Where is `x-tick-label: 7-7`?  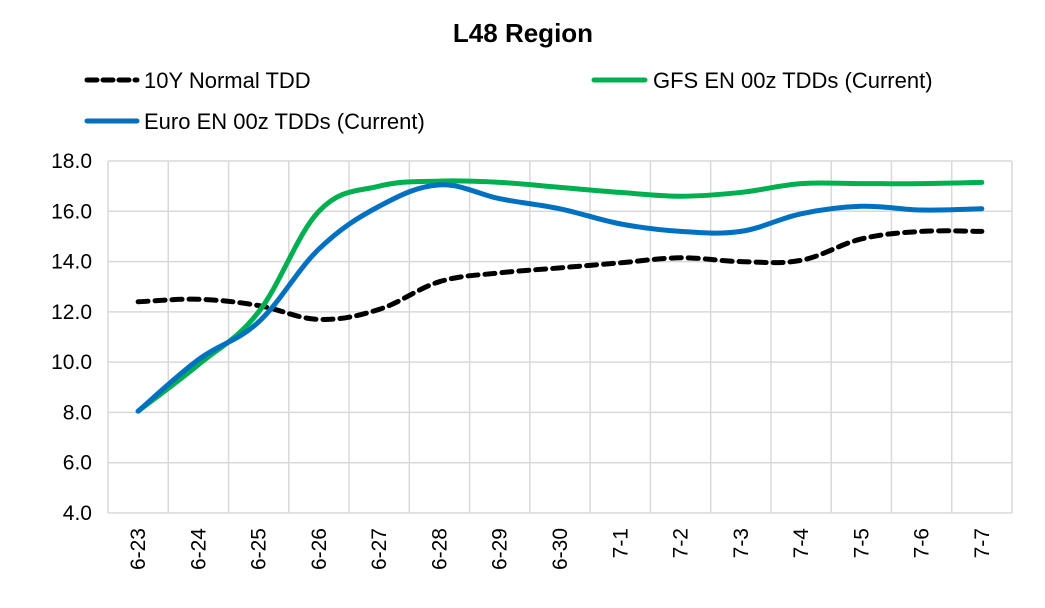
x-tick-label: 7-7 is located at coordinates (982, 543).